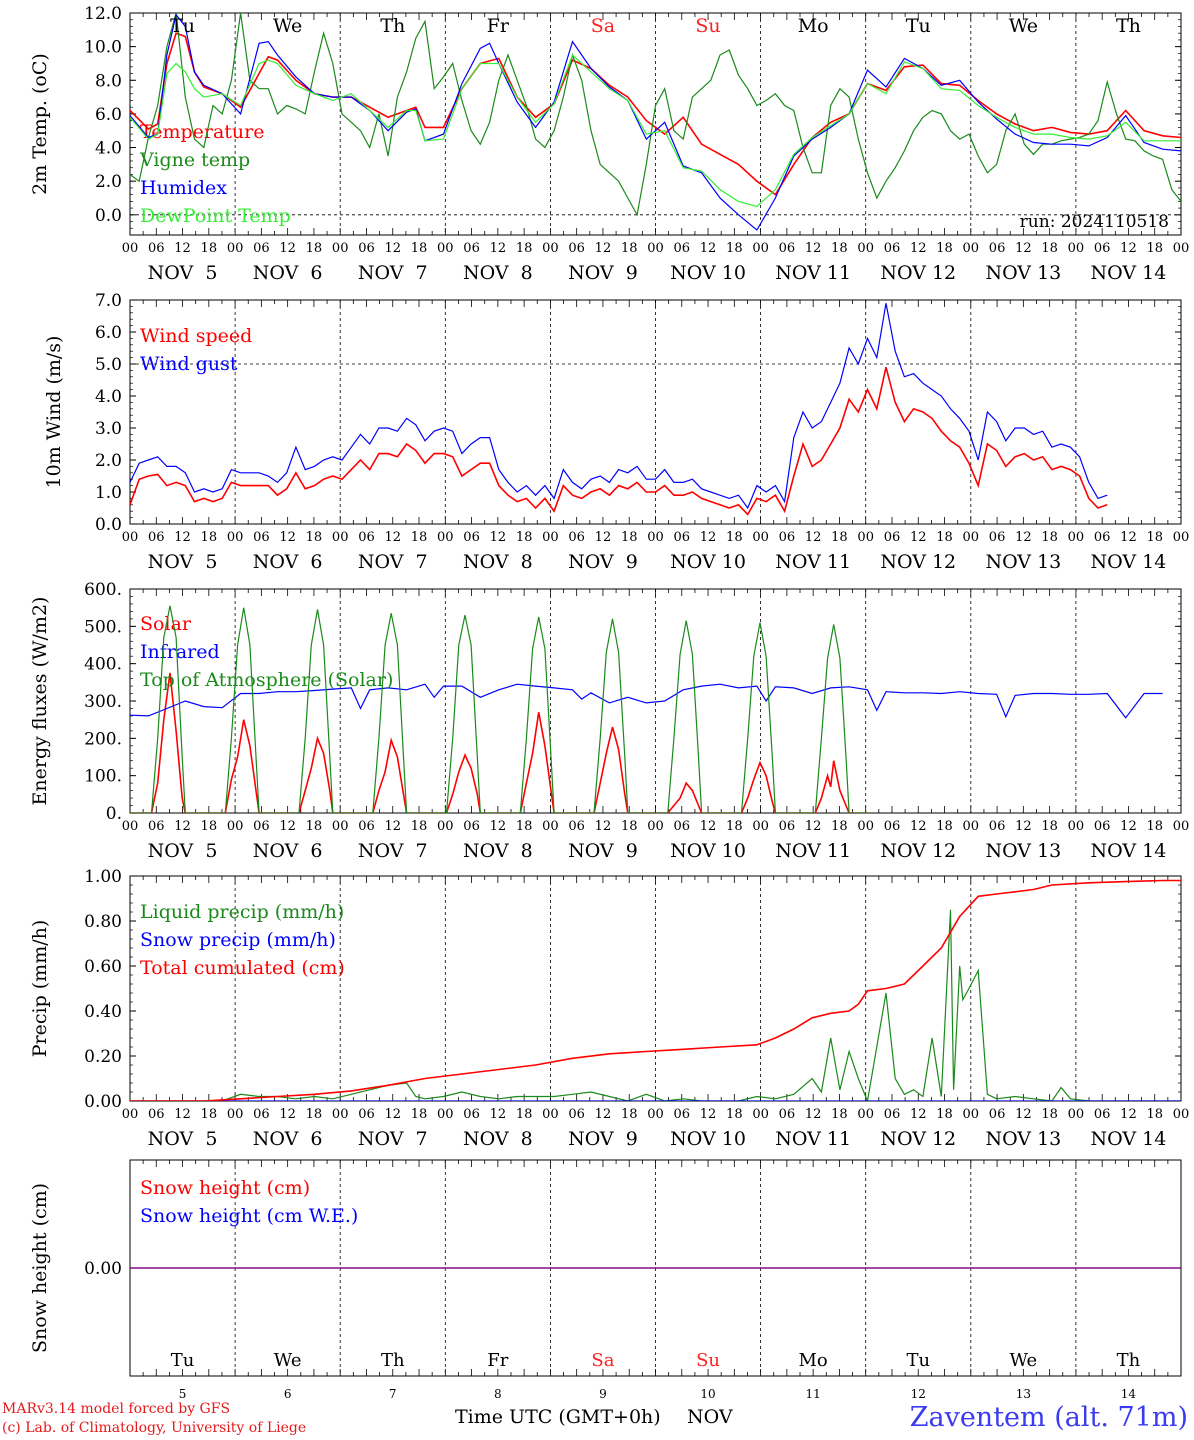 The height and width of the screenshot is (1440, 1194). What do you see at coordinates (103, 1057) in the screenshot?
I see `precip-y-tick-label: 0.20` at bounding box center [103, 1057].